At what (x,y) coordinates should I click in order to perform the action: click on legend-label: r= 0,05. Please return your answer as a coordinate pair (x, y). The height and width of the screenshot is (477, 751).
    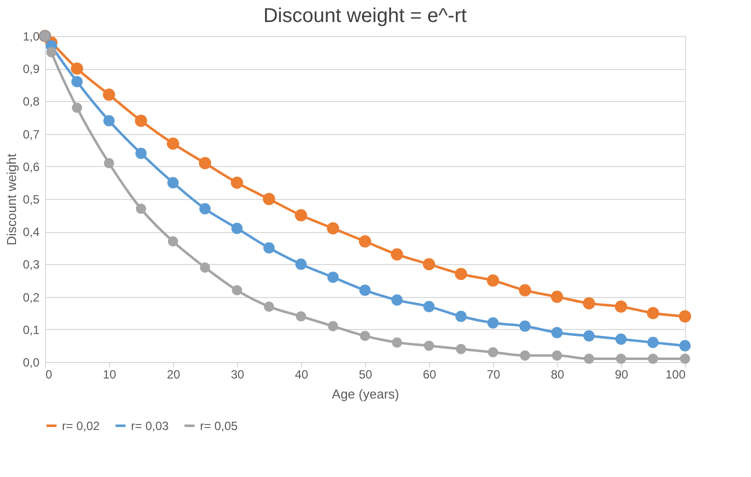
    Looking at the image, I should click on (219, 425).